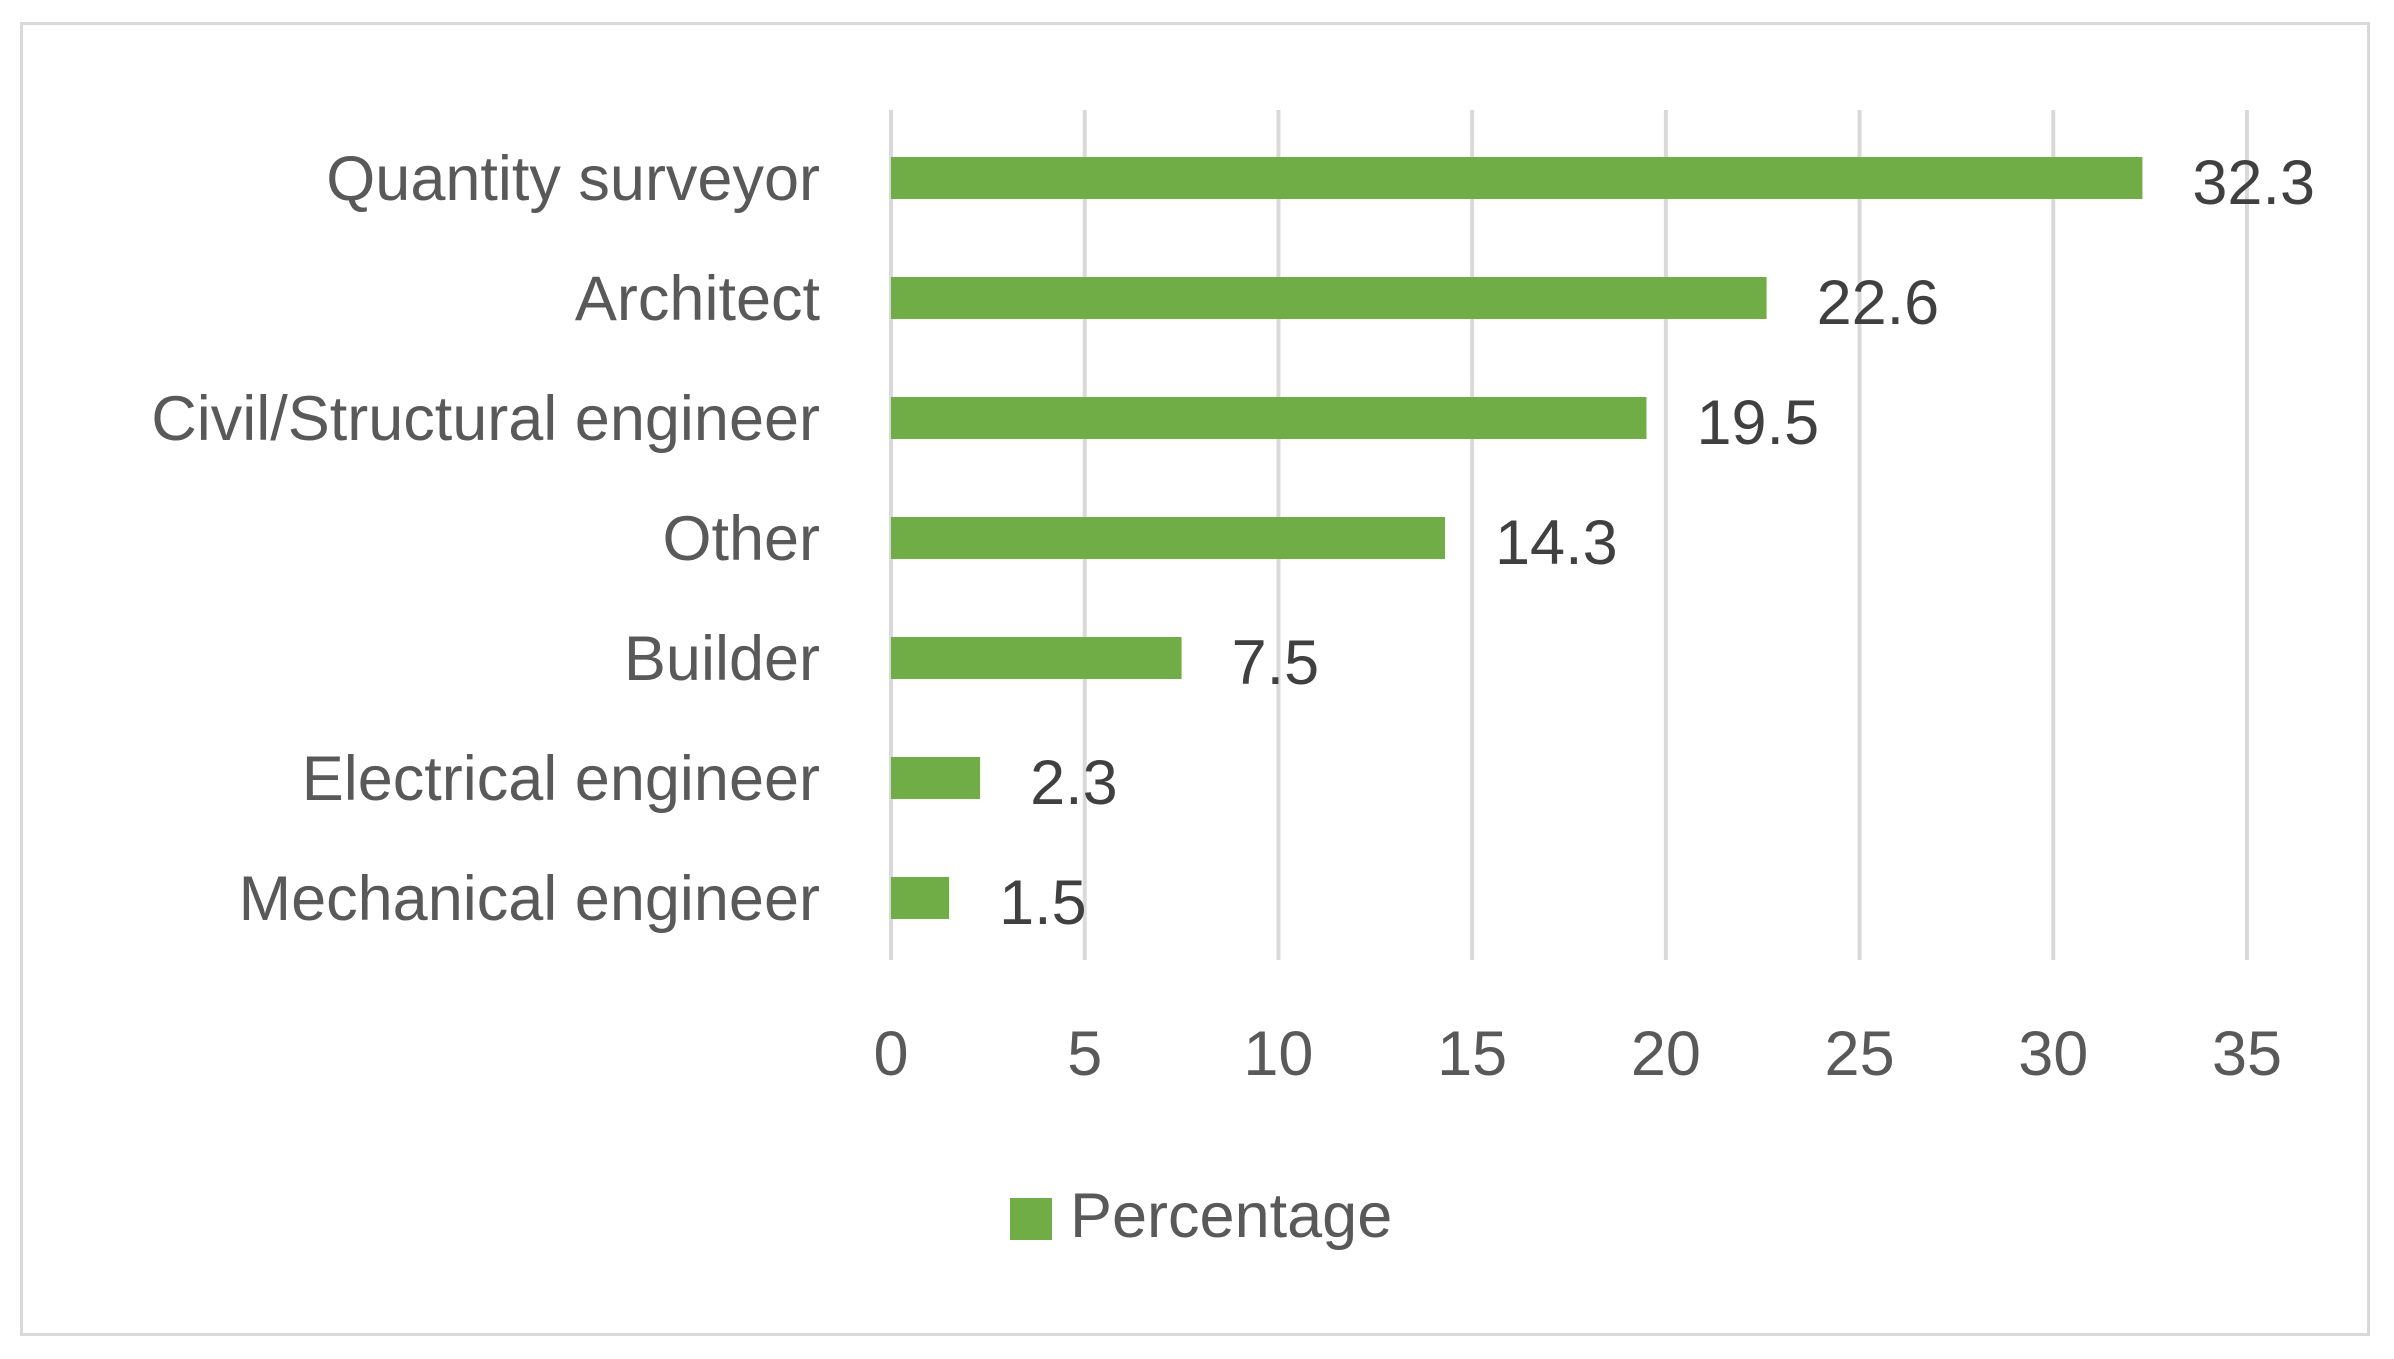 The image size is (2394, 1359). What do you see at coordinates (2253, 183) in the screenshot?
I see `value-label-quantity-surveyor: 32.3` at bounding box center [2253, 183].